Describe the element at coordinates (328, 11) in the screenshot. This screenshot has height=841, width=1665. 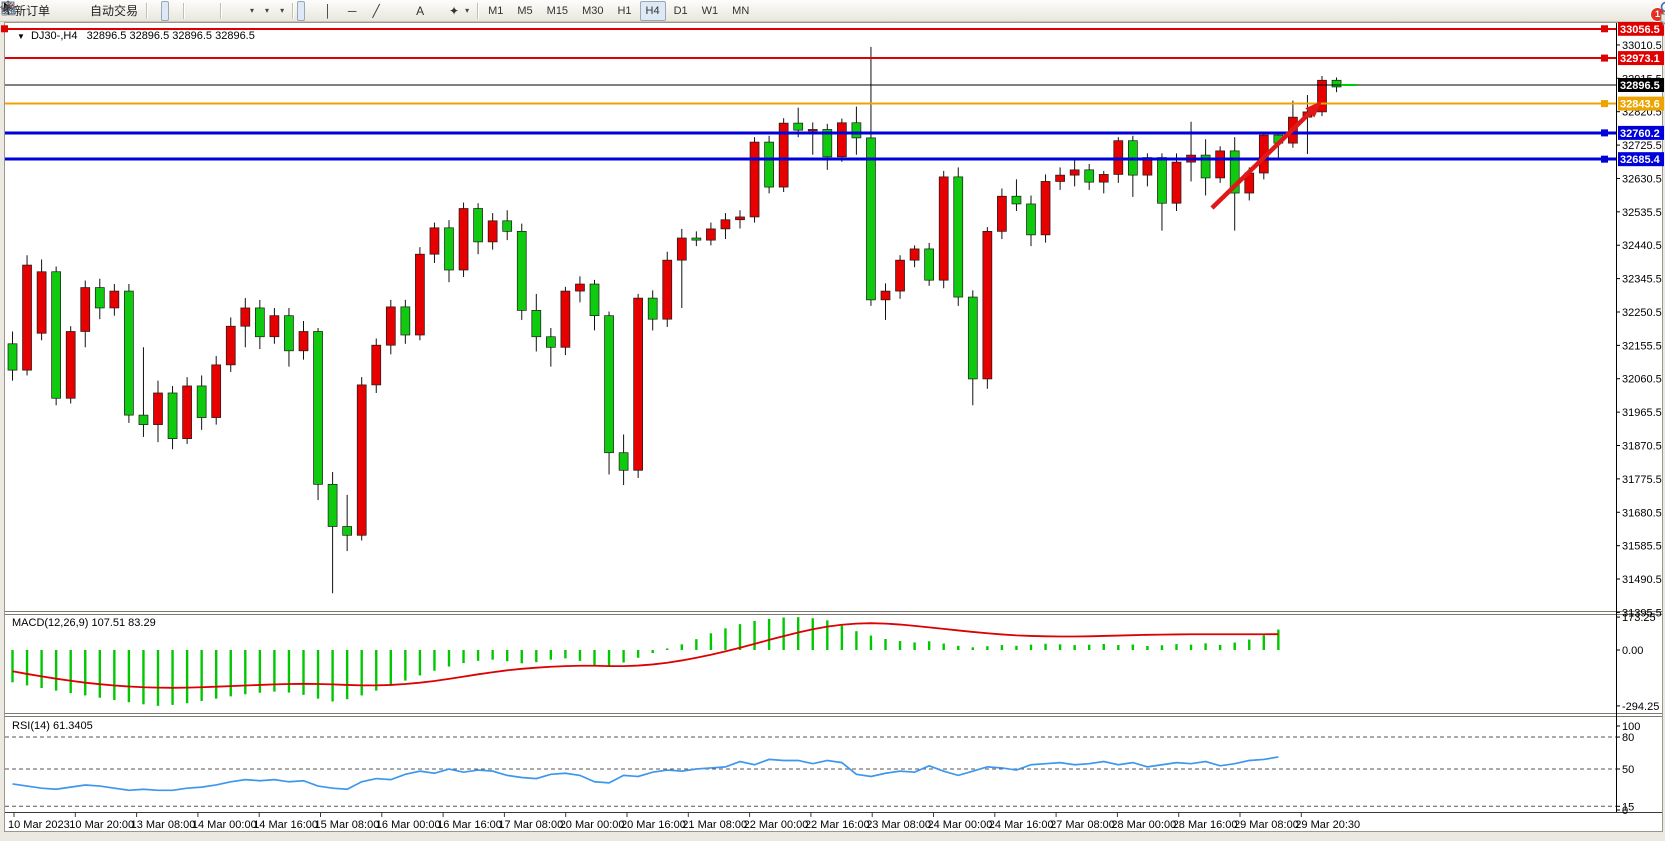
I see `vertical-line-tool-button: │` at that location.